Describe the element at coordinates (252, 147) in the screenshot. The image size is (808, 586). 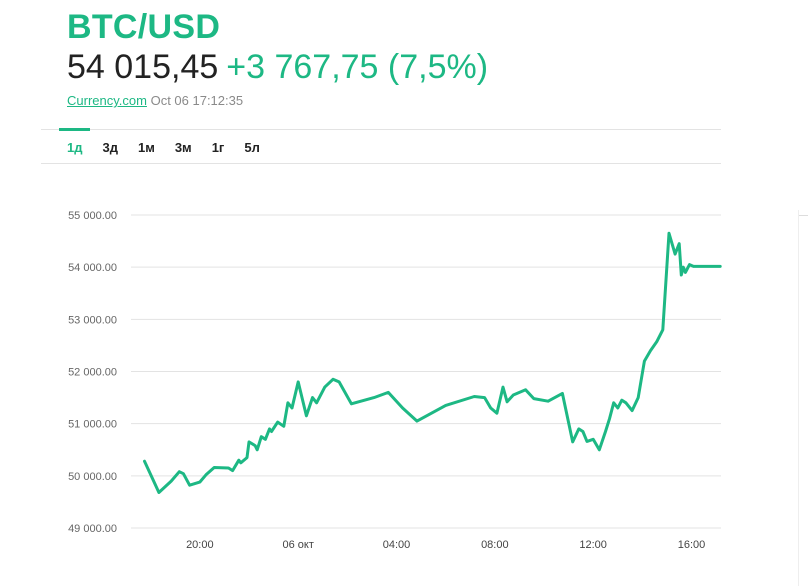
I see `tab-5y: 5л` at that location.